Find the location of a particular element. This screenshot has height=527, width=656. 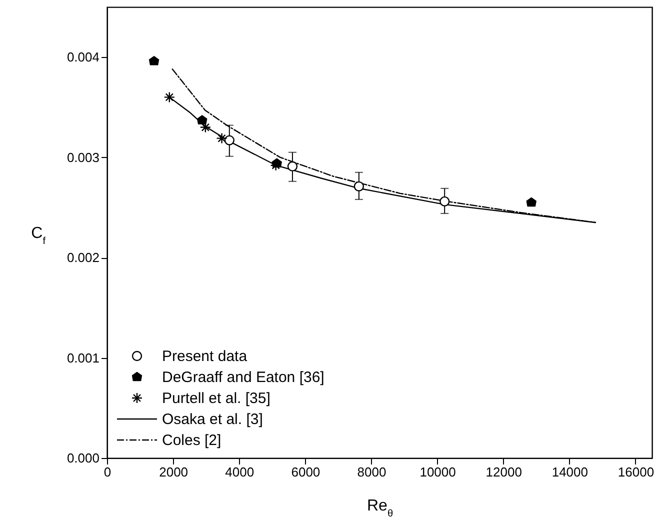

x-tick-label: 4000 is located at coordinates (239, 472).